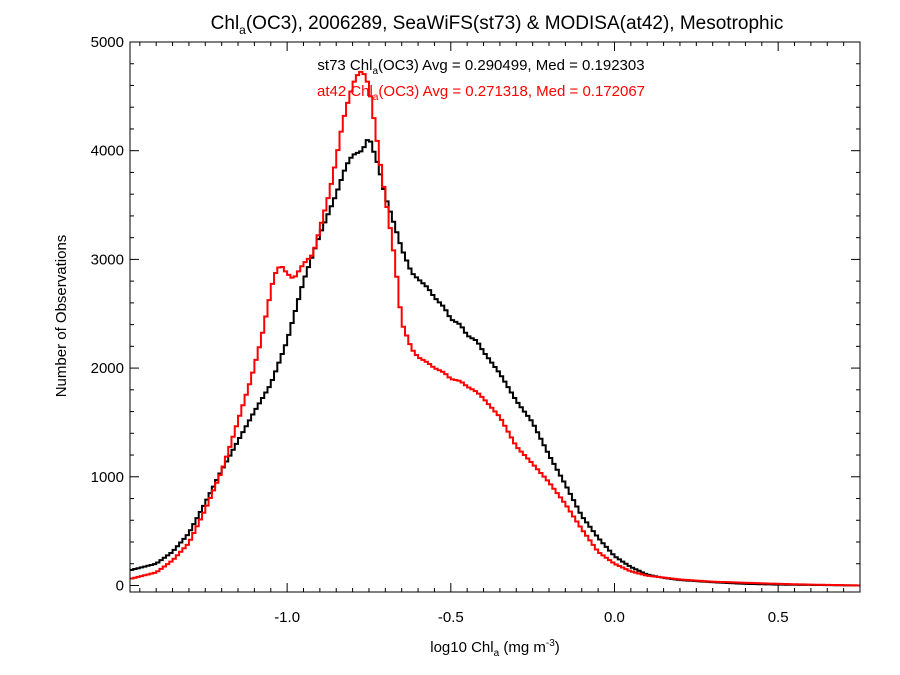  Describe the element at coordinates (107, 151) in the screenshot. I see `y-tick-label: 4000` at that location.